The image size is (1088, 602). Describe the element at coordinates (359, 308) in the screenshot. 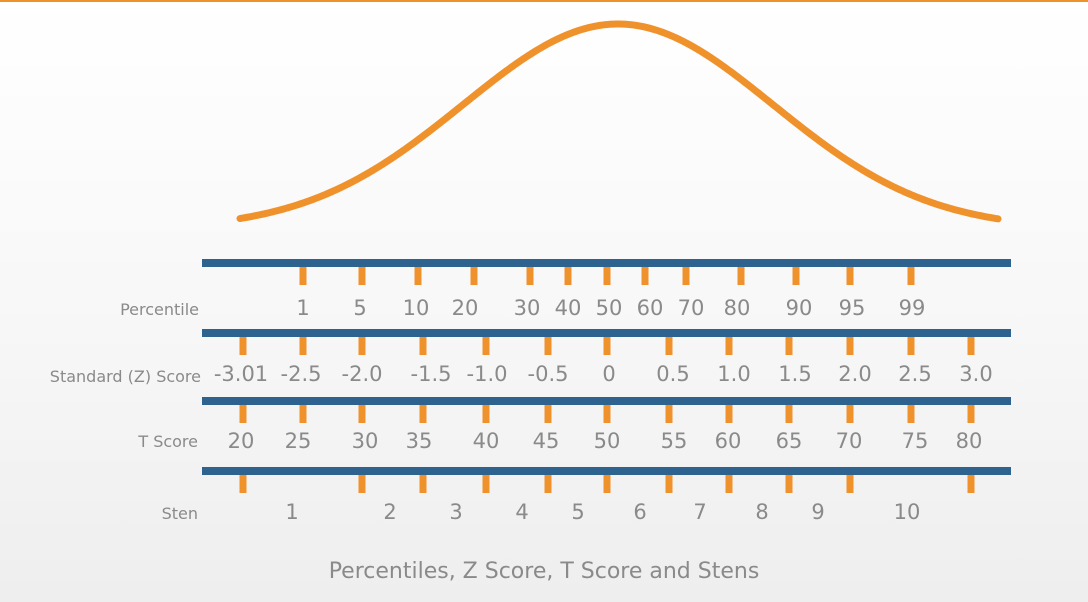

I see `value-label-row1-2: 5` at that location.